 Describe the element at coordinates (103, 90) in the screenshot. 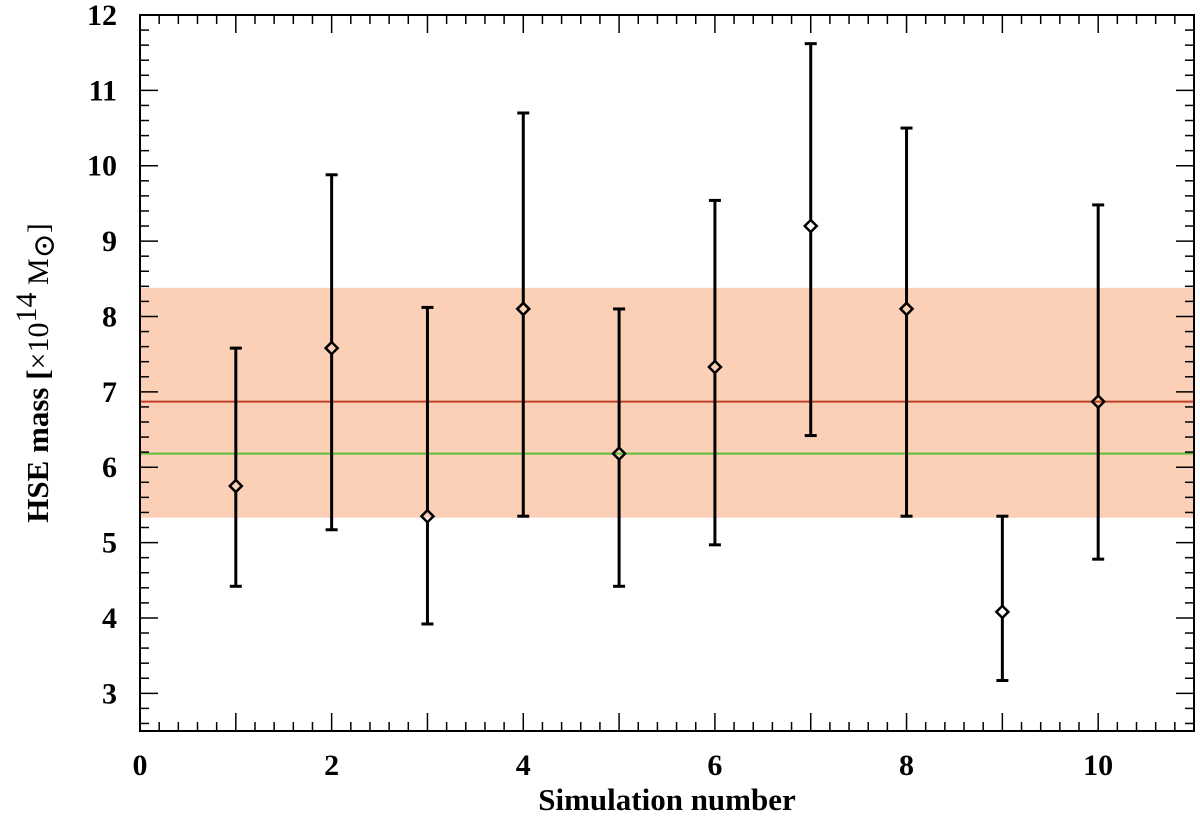

I see `y-tick-label: 11` at that location.